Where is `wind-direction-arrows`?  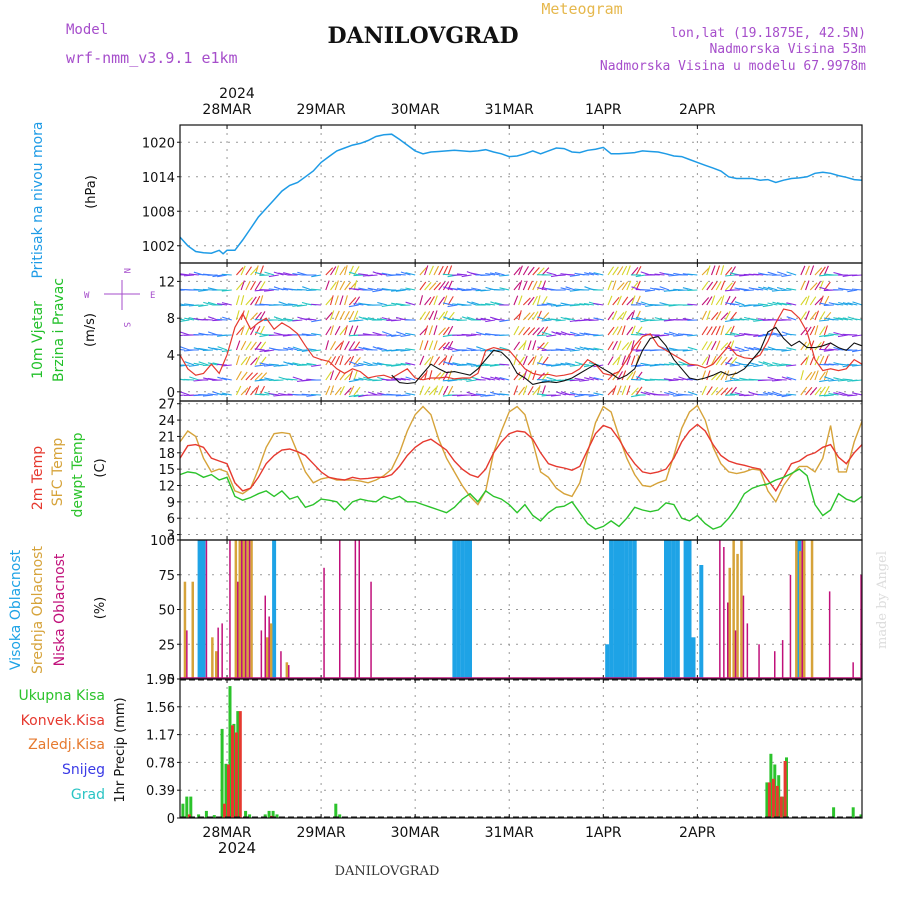 wind-direction-arrows is located at coordinates (521, 331).